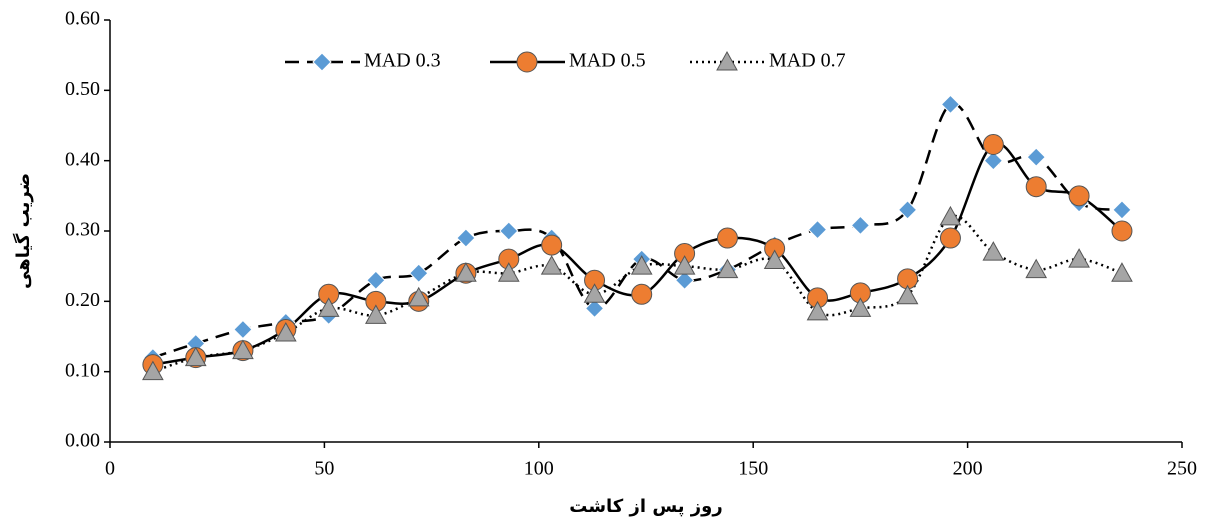  I want to click on x-tick-label: 200, so click(968, 469).